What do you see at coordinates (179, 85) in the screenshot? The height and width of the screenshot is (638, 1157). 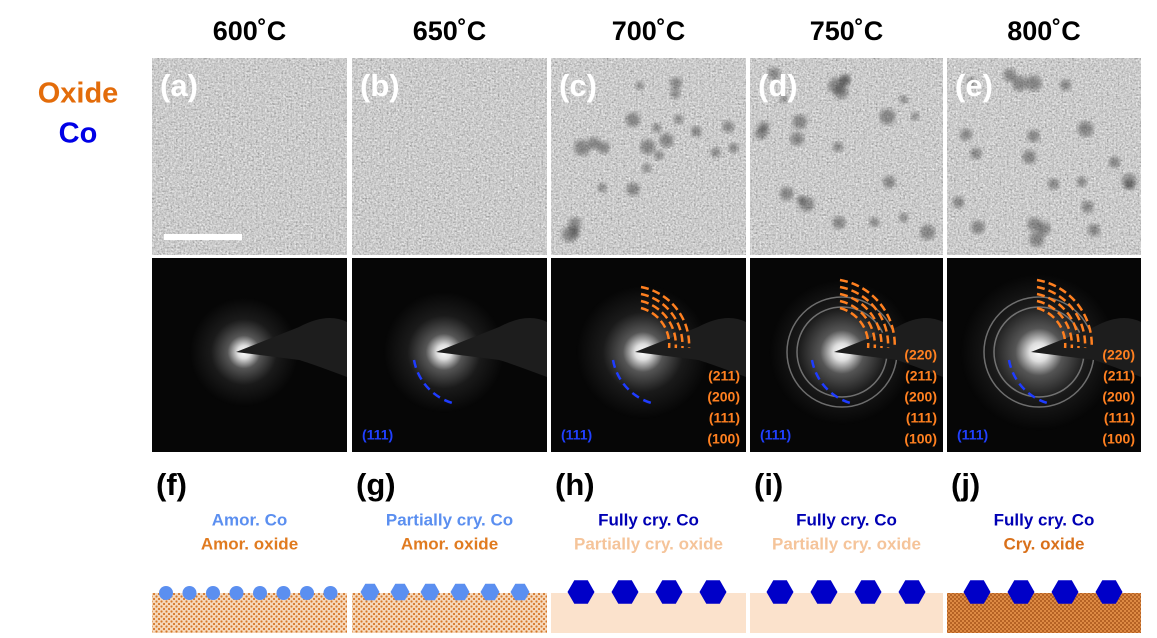 I see `panel-label: (a)` at bounding box center [179, 85].